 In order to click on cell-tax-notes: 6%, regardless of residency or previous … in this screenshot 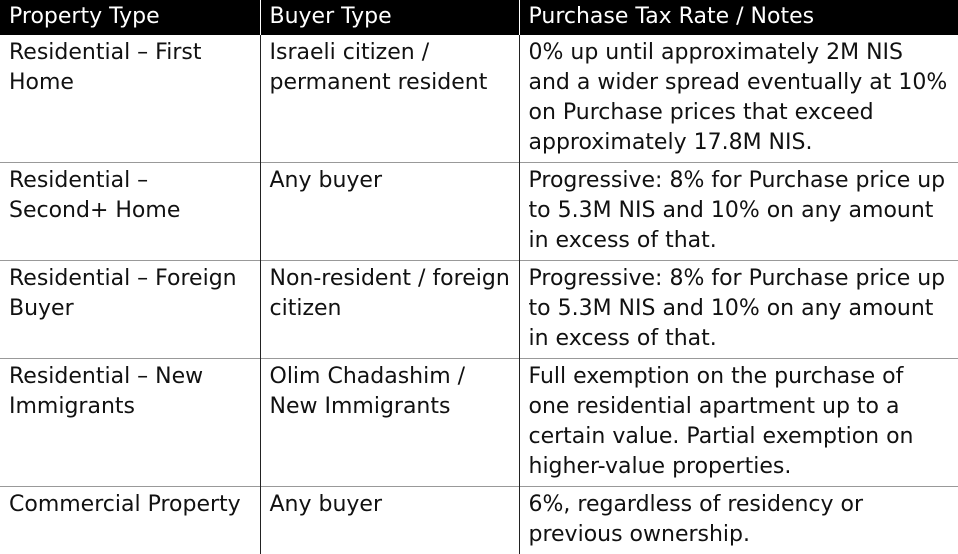, I will do `click(738, 520)`.